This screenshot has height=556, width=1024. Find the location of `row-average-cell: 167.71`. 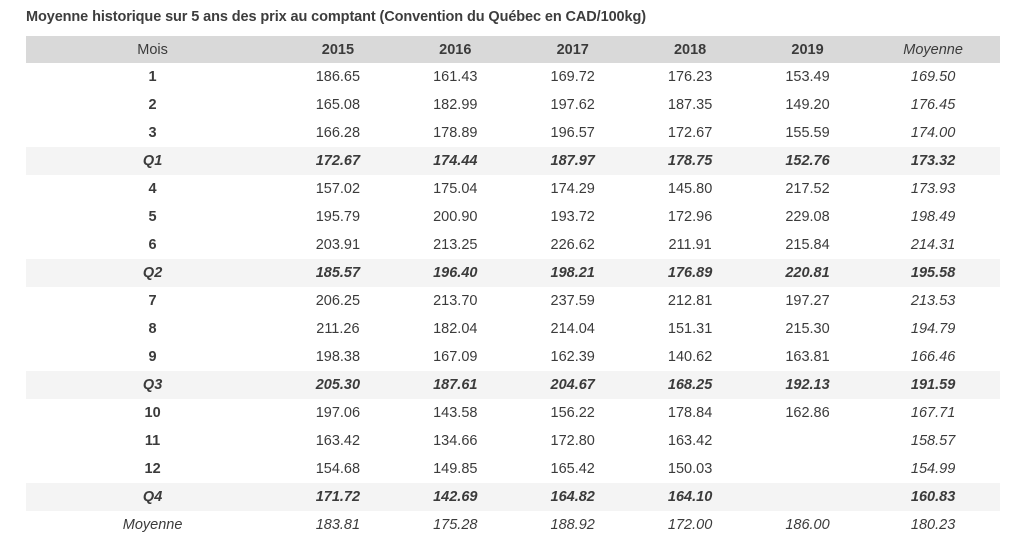

row-average-cell: 167.71 is located at coordinates (933, 413).